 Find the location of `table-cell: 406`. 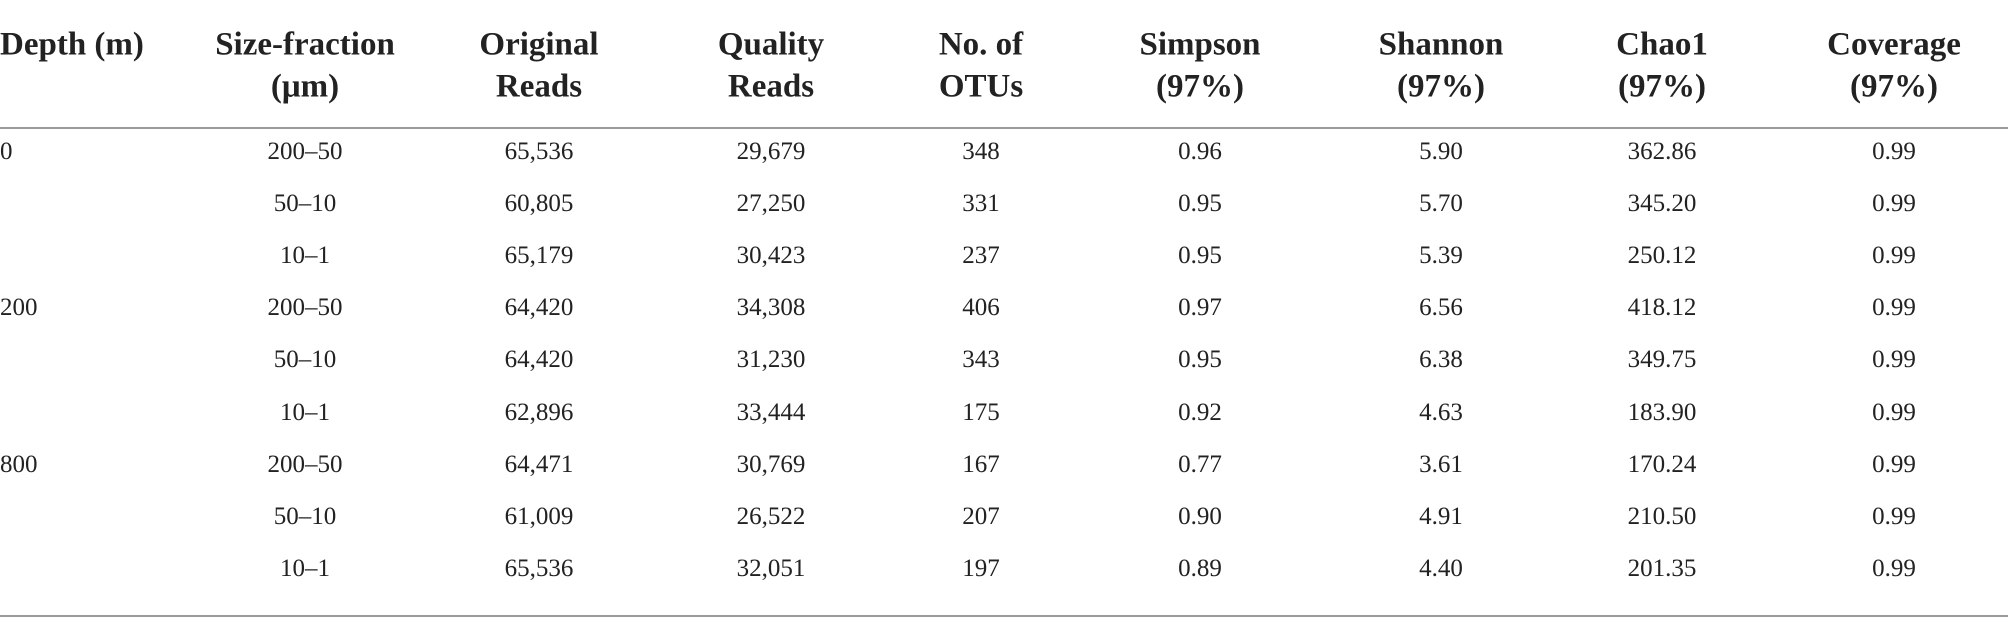

table-cell: 406 is located at coordinates (981, 308).